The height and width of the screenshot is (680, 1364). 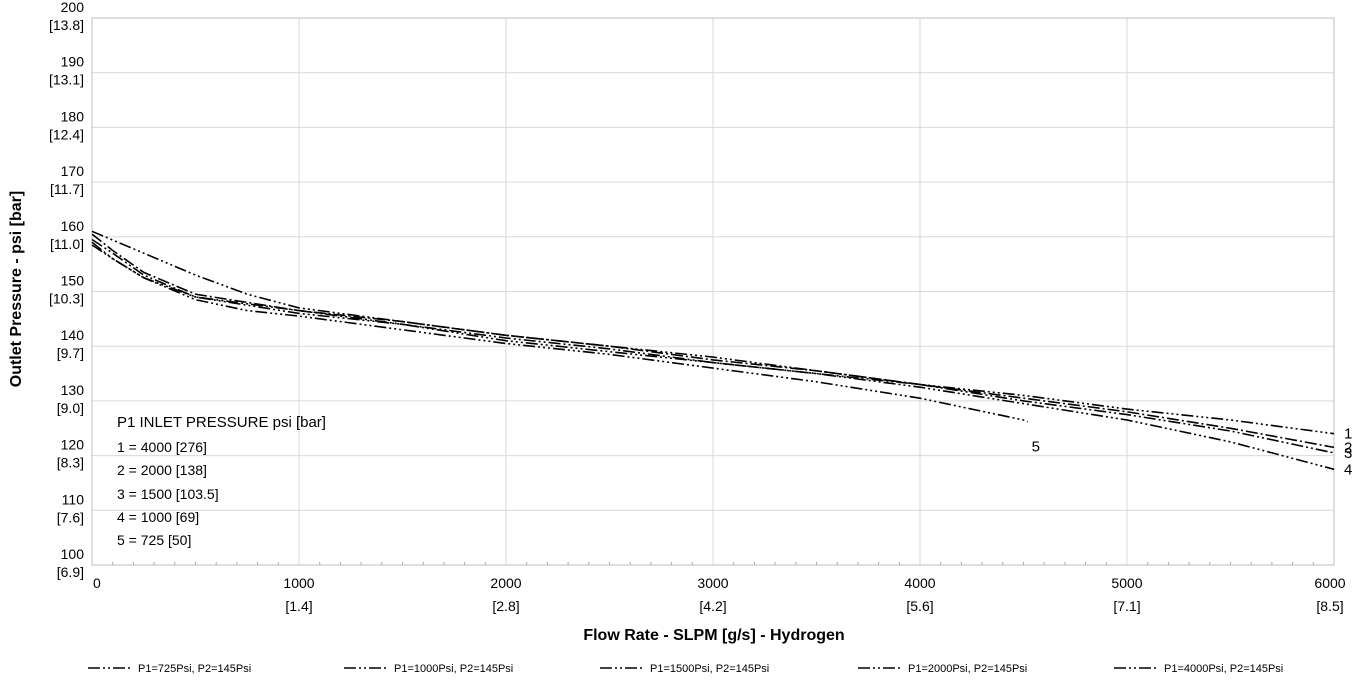 I want to click on annotation-title: P1 INLET PRESSURE psi [bar], so click(x=221, y=422).